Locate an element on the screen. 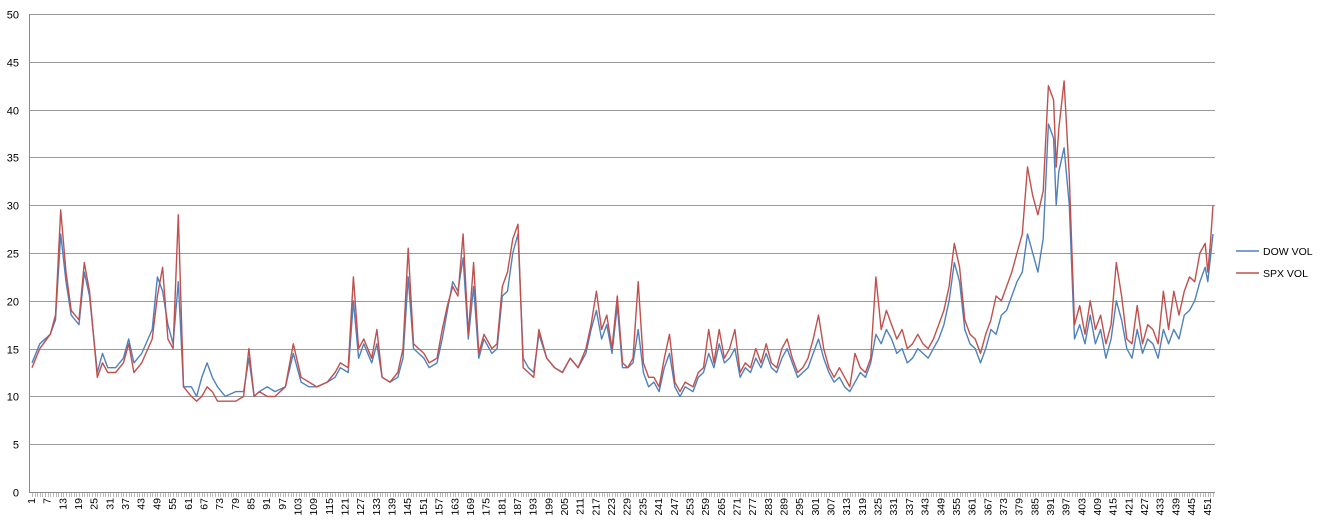 This screenshot has height=524, width=1322. x-tick-label: 91 is located at coordinates (267, 504).